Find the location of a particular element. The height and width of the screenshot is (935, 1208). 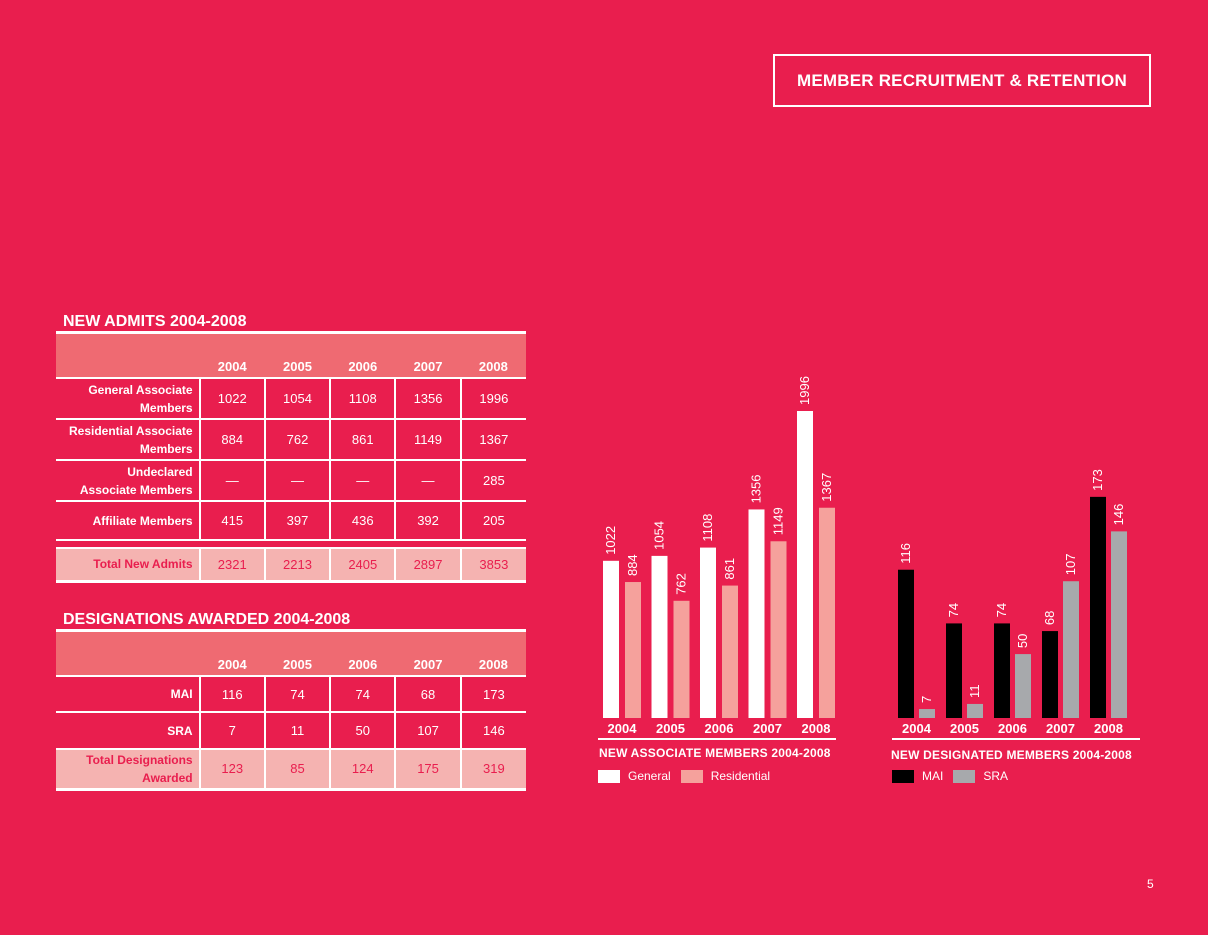

total-cell: 2405 is located at coordinates (363, 565).